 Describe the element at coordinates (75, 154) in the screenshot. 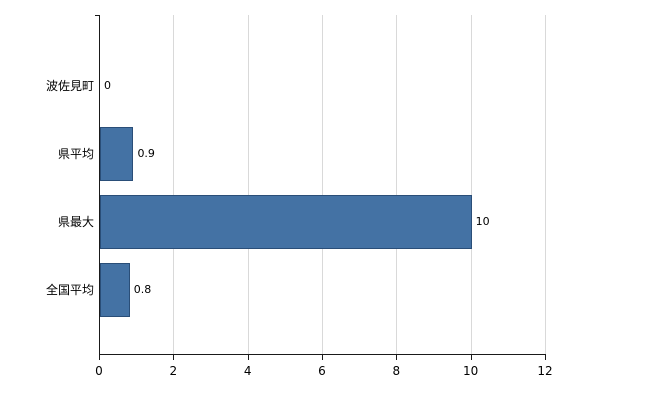

I see `category-label: 県平均` at that location.